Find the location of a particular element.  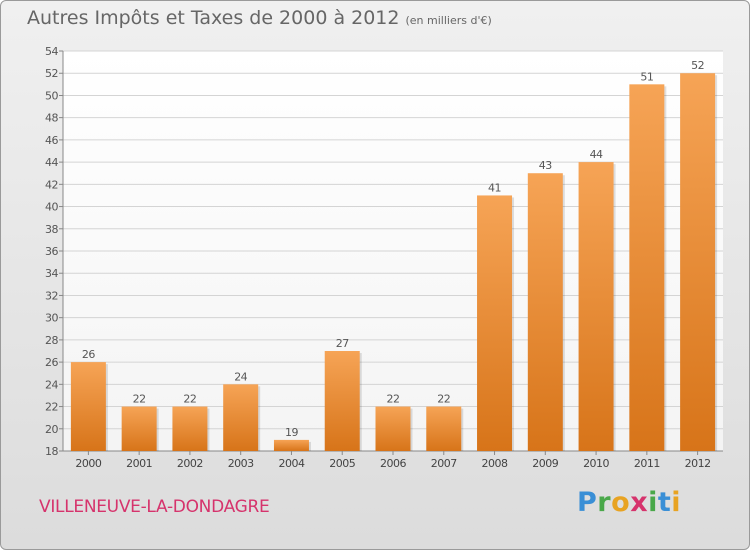

logo-letter: t is located at coordinates (664, 502).